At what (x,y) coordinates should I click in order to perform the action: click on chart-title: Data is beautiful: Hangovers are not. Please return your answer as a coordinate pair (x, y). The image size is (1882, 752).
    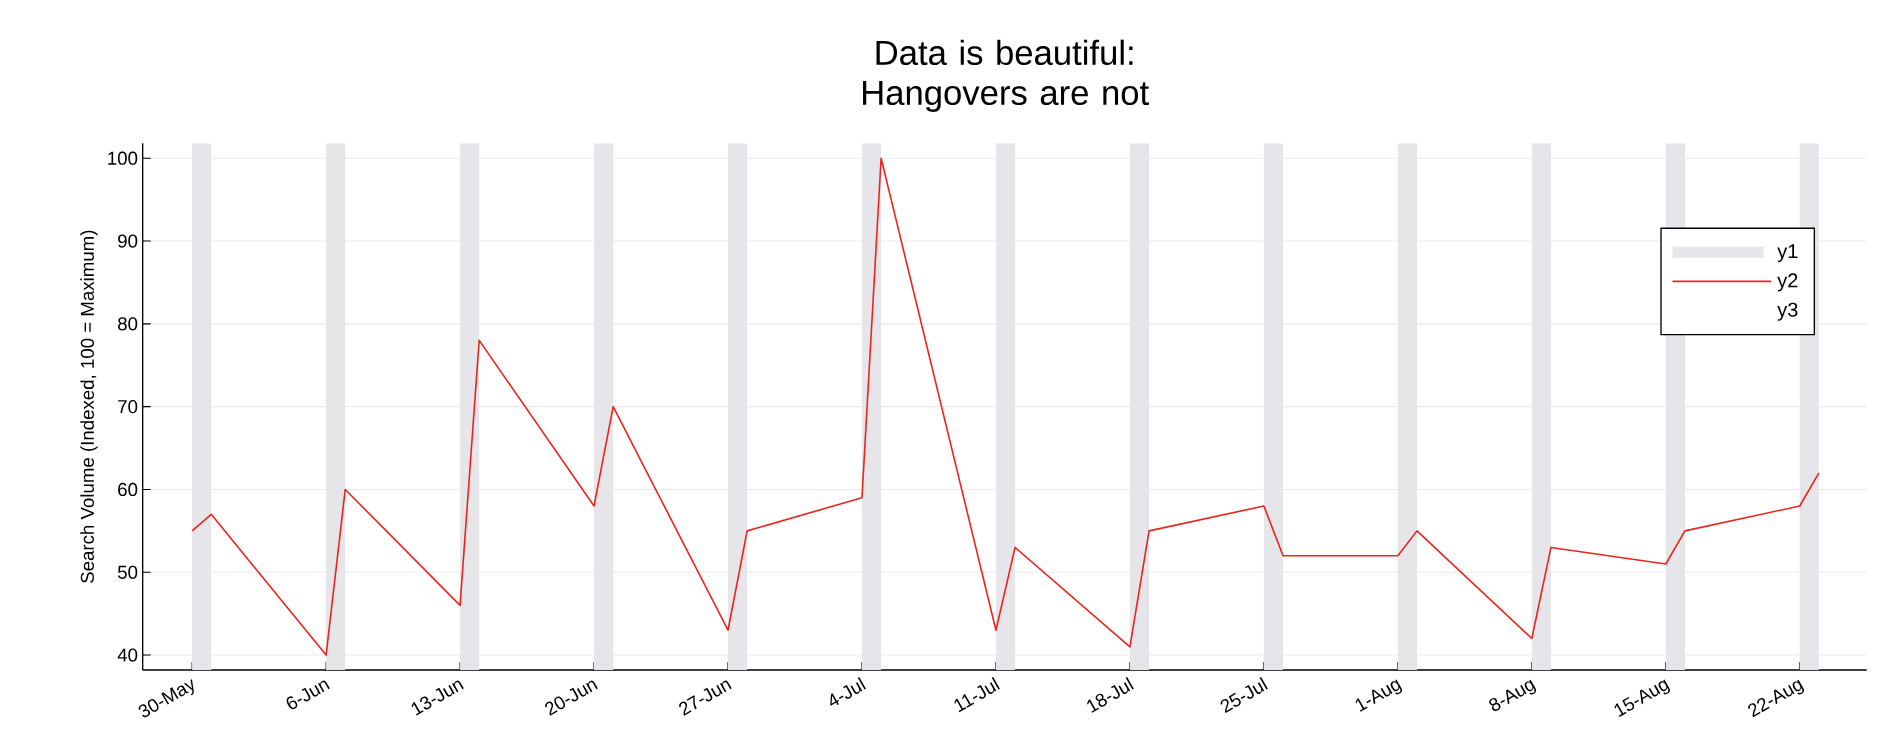
    Looking at the image, I should click on (1006, 75).